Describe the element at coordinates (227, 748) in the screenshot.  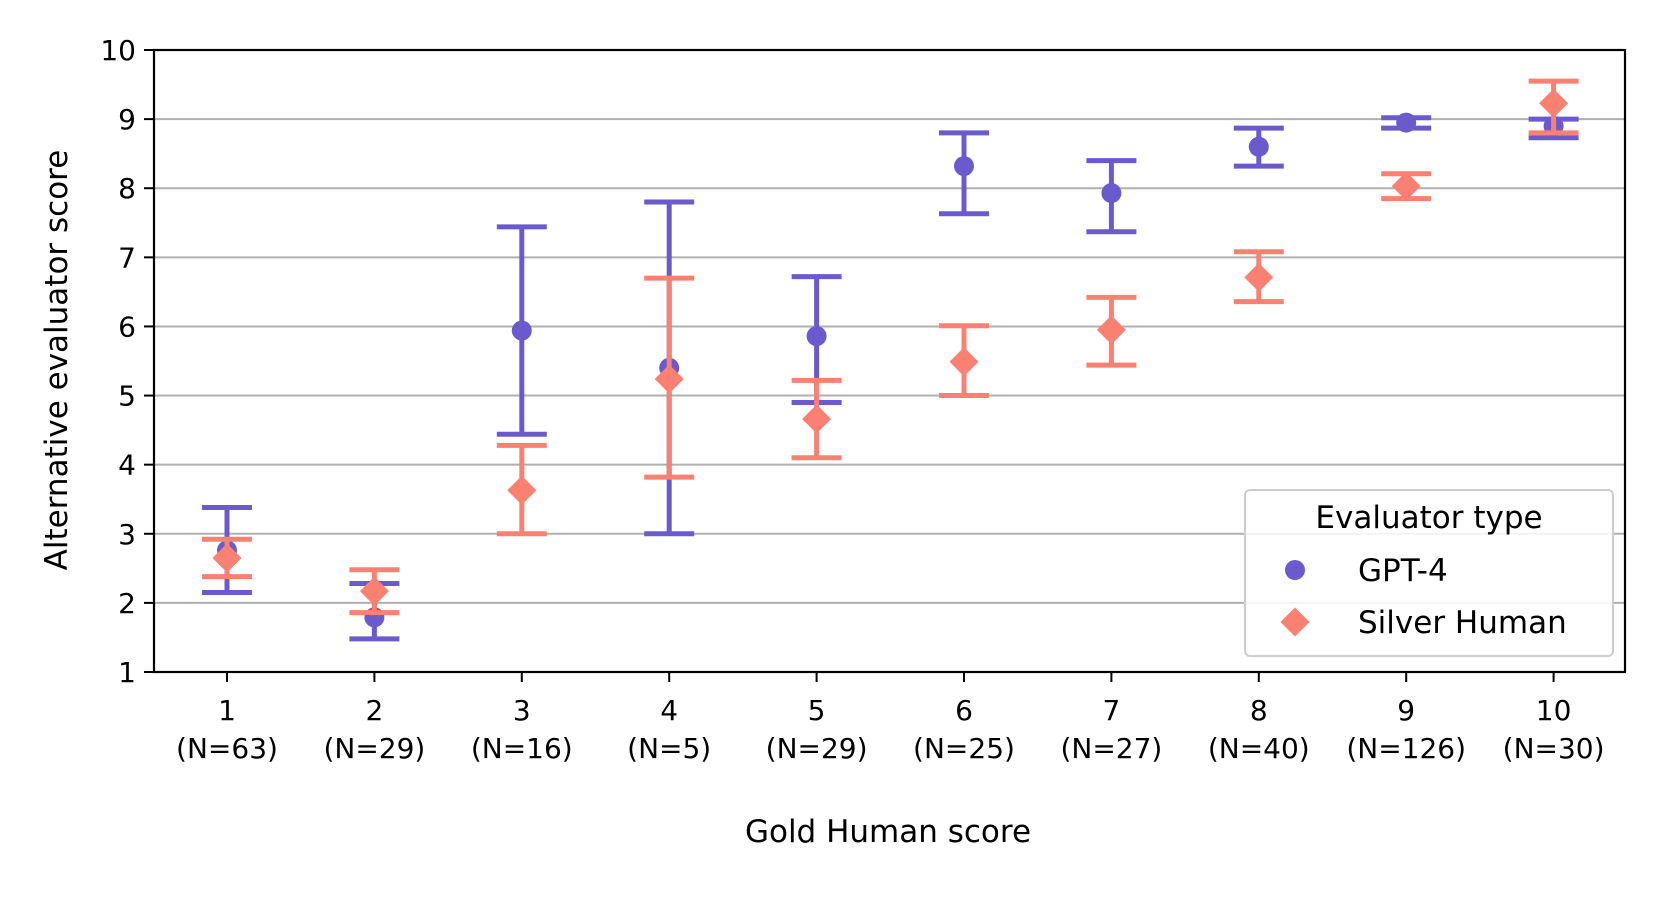
I see `x-tick-count-label: (N=63)` at that location.